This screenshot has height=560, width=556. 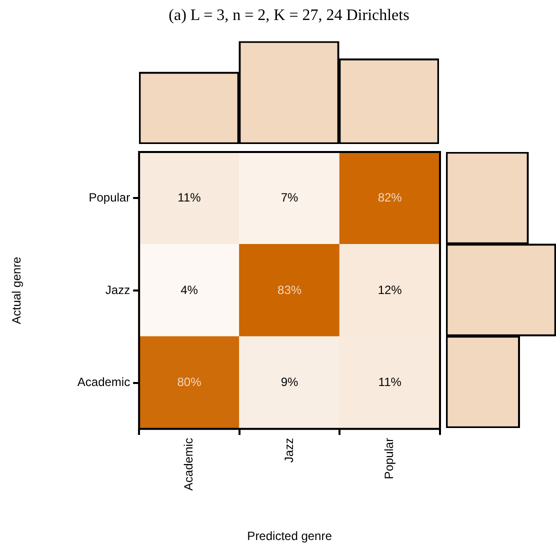 What do you see at coordinates (390, 289) in the screenshot?
I see `data-label: 12%` at bounding box center [390, 289].